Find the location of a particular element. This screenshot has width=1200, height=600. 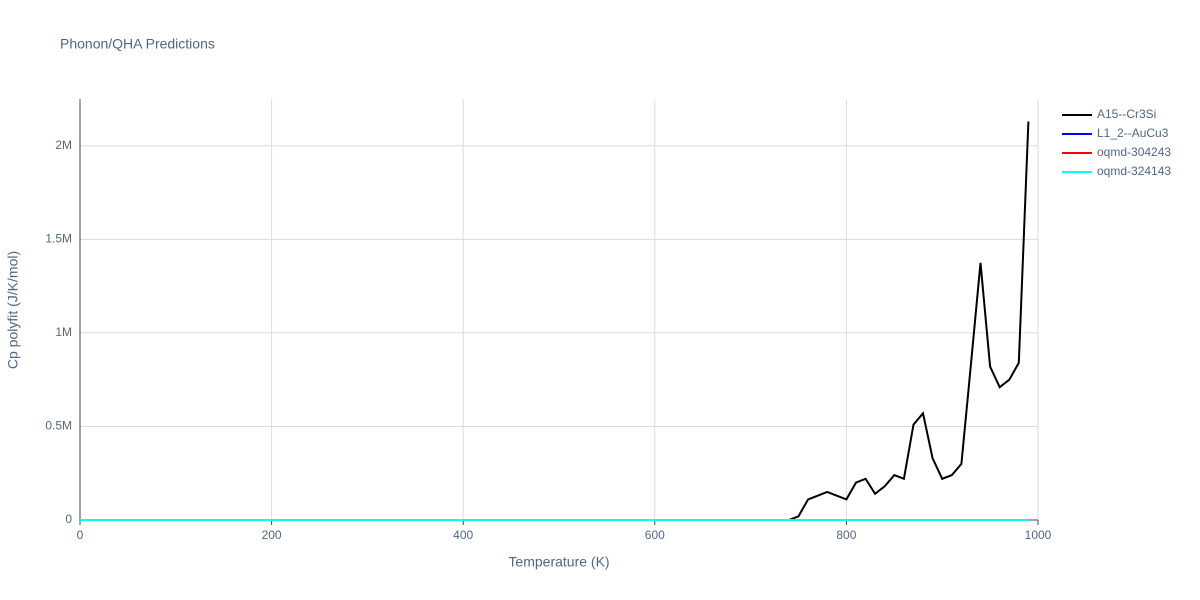

y-tick-label: 2M is located at coordinates (63, 145).